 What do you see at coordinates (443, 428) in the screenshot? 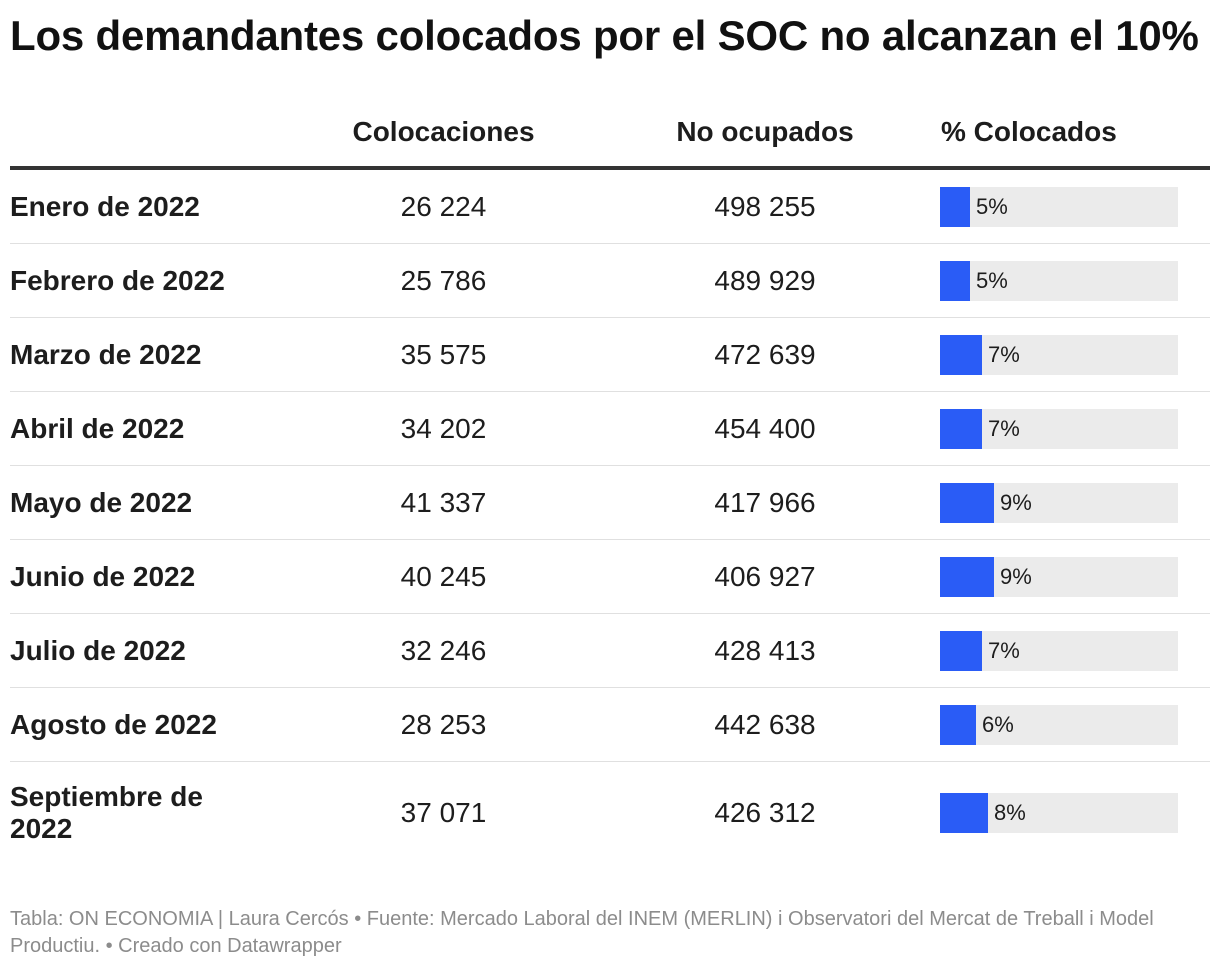
I see `cell-colocaciones: 34 202` at bounding box center [443, 428].